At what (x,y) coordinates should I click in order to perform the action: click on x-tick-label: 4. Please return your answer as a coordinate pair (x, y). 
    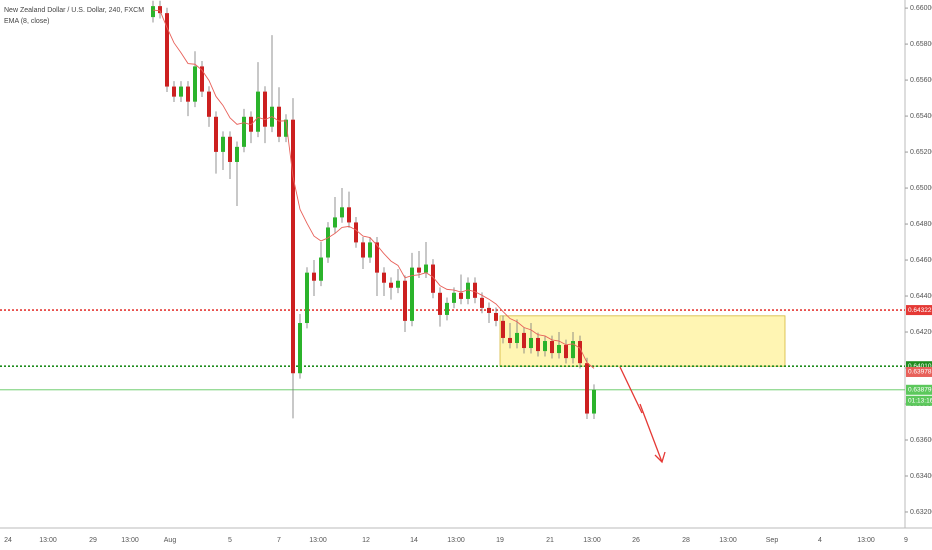
    Looking at the image, I should click on (820, 540).